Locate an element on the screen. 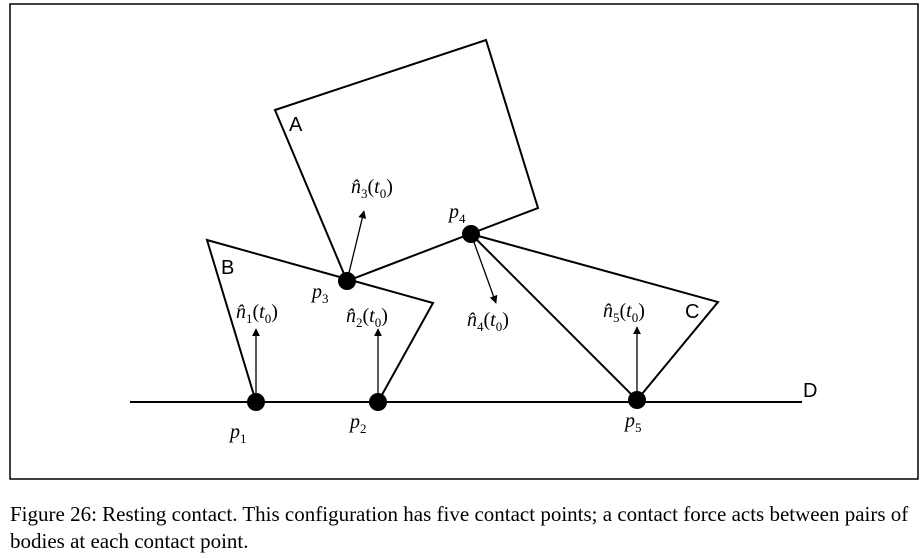 The width and height of the screenshot is (924, 559). point-label-p3: p3 is located at coordinates (319, 293).